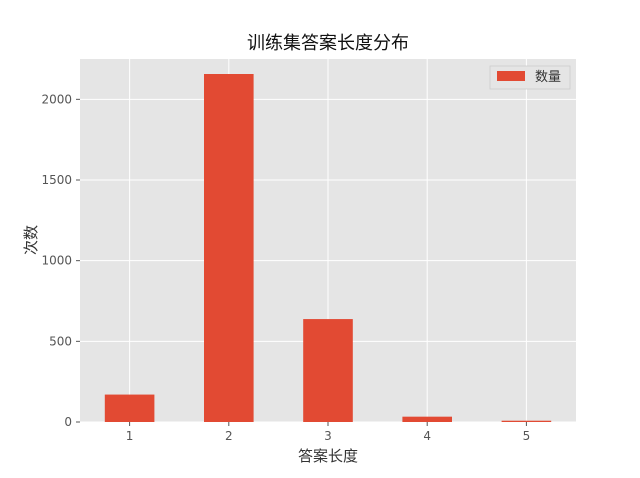 The width and height of the screenshot is (640, 478). Describe the element at coordinates (130, 436) in the screenshot. I see `x-tick-label: 1` at that location.